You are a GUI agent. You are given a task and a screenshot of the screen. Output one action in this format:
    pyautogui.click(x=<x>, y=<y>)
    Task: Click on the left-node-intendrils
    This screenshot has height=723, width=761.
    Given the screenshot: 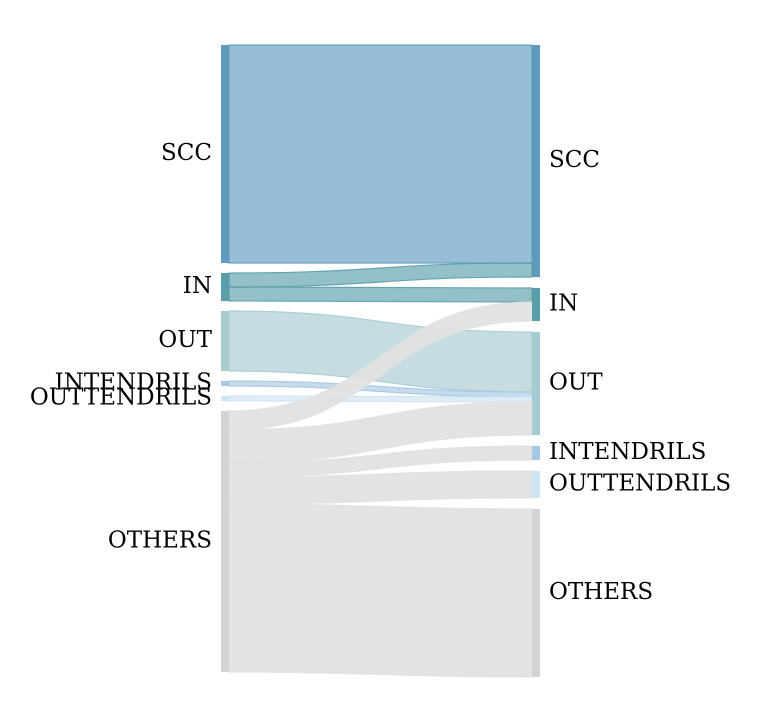 What is the action you would take?
    pyautogui.click(x=225, y=383)
    